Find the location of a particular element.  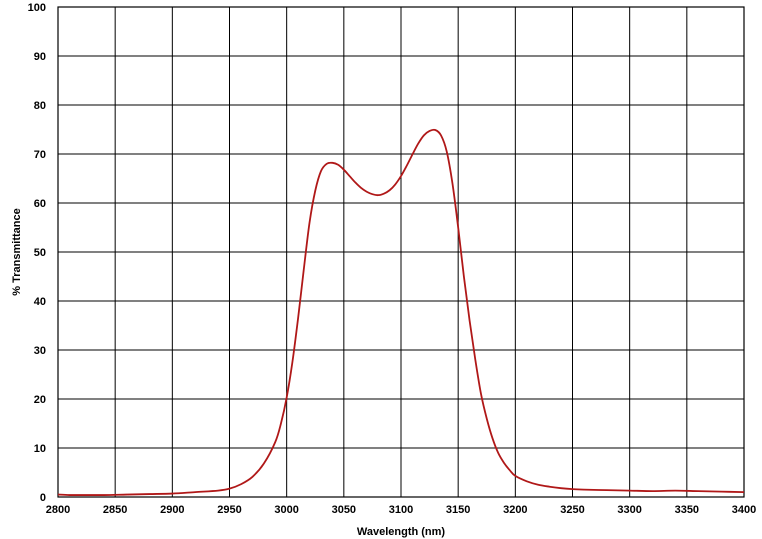

x-tick-label: 3250 is located at coordinates (572, 510).